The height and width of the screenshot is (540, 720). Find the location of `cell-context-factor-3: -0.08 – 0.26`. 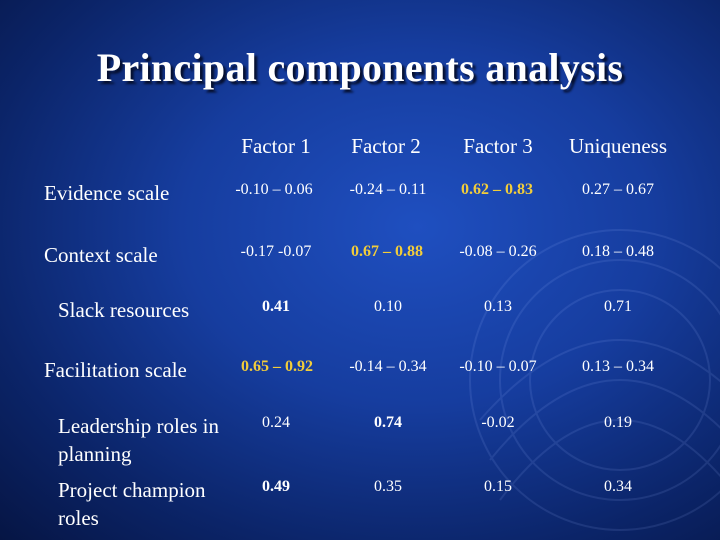

cell-context-factor-3: -0.08 – 0.26 is located at coordinates (498, 251).